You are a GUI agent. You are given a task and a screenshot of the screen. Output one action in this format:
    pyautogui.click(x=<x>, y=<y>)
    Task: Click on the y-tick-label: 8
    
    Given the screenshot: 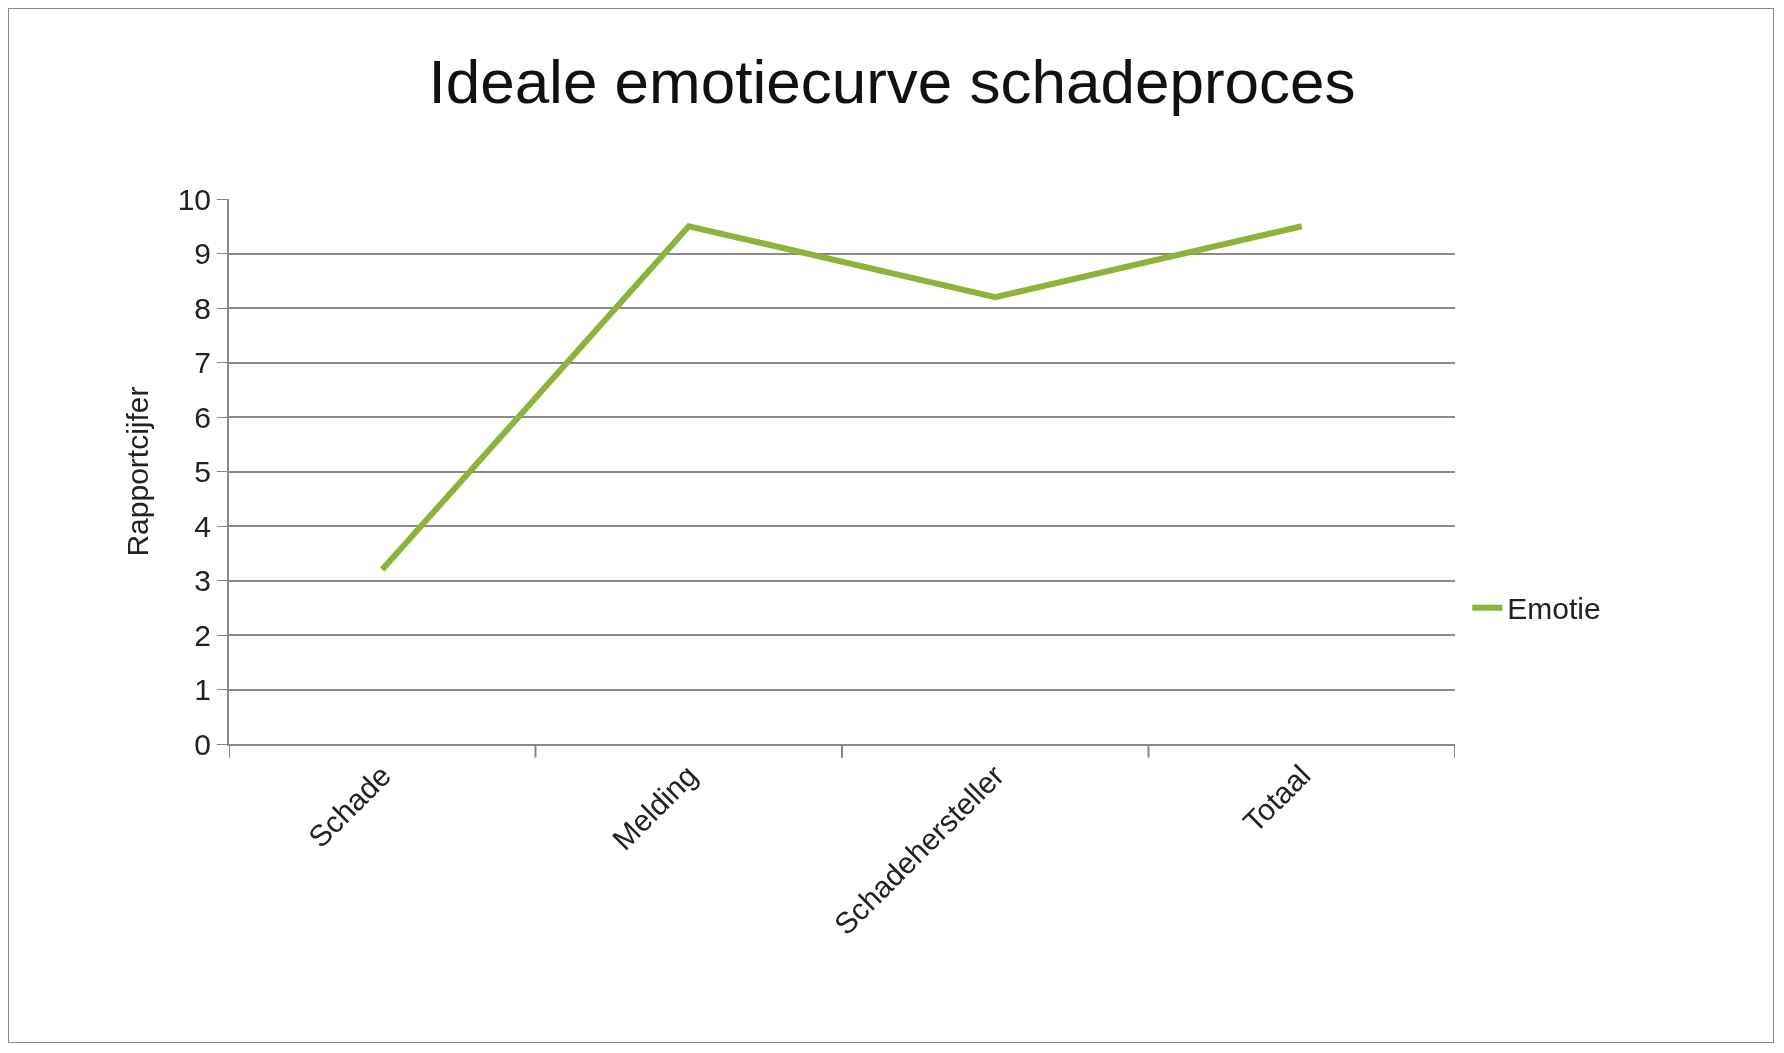 What is the action you would take?
    pyautogui.click(x=202, y=308)
    